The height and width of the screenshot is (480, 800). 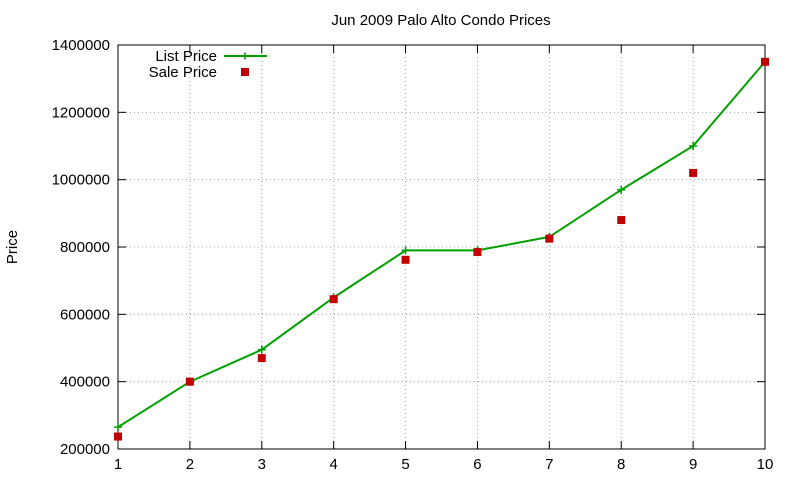 What do you see at coordinates (440, 20) in the screenshot?
I see `chart-title: Jun 2009 Palo Alto Condo Prices` at bounding box center [440, 20].